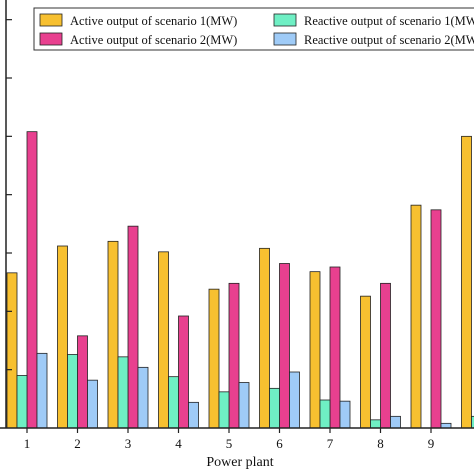 This screenshot has height=474, width=474. I want to click on legend-label: Active output of scenario 1(MW), so click(153, 21).